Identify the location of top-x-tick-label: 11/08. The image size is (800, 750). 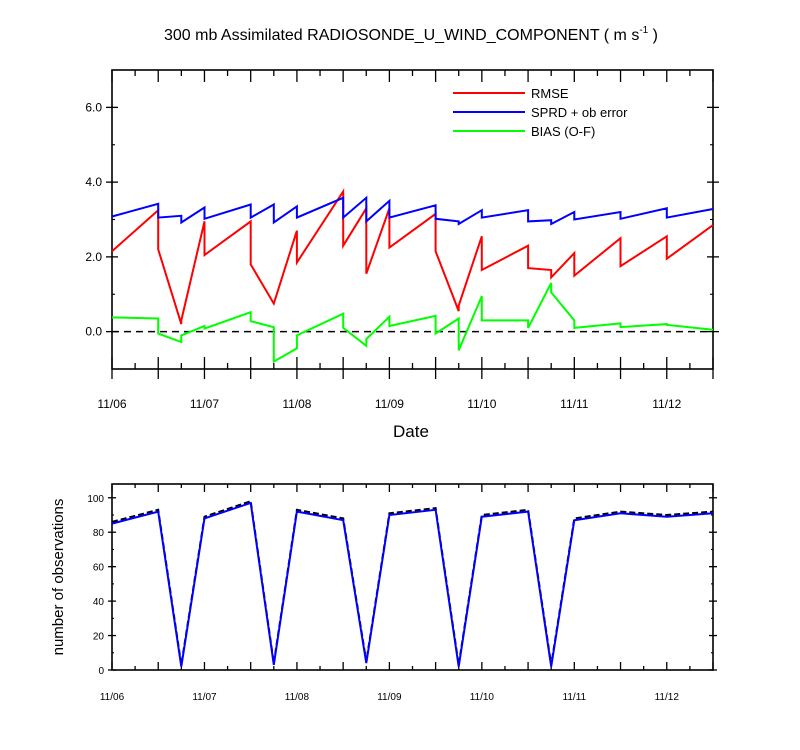
(296, 404).